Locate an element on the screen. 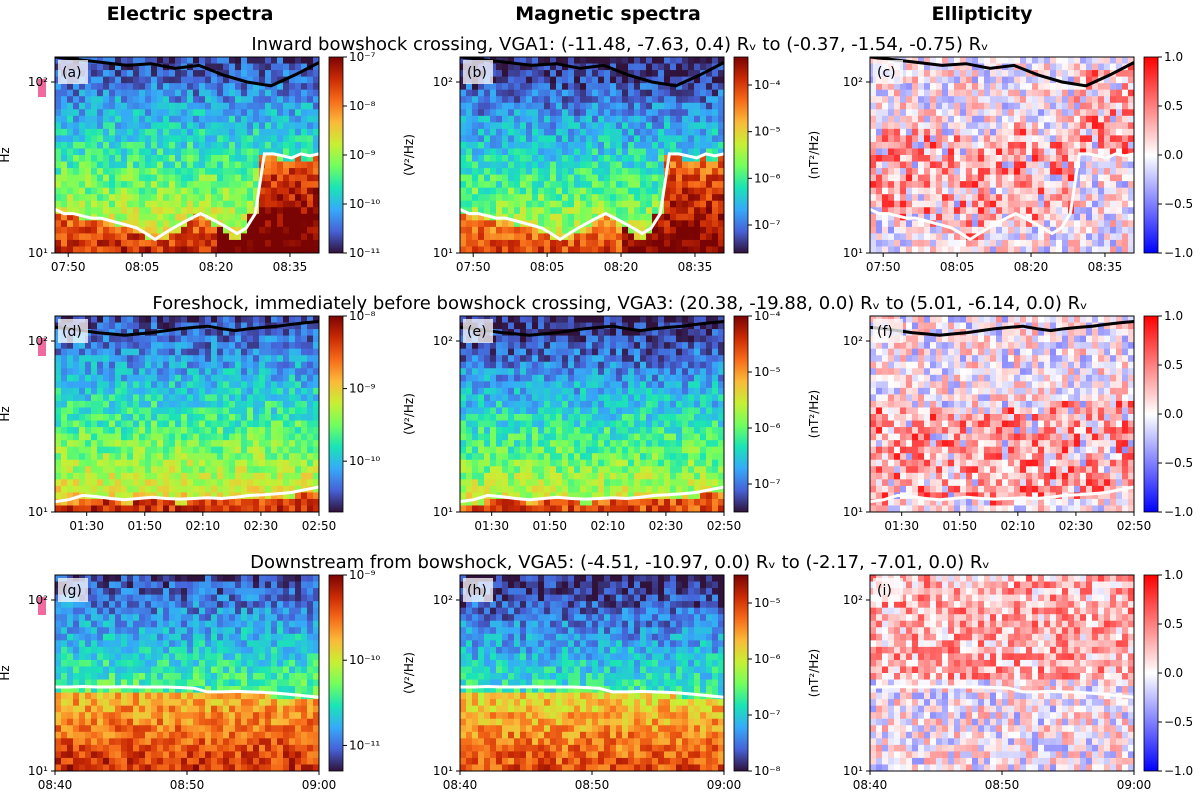 This screenshot has height=797, width=1200. colorbar-tick-label: 10⁻⁵ is located at coordinates (767, 603).